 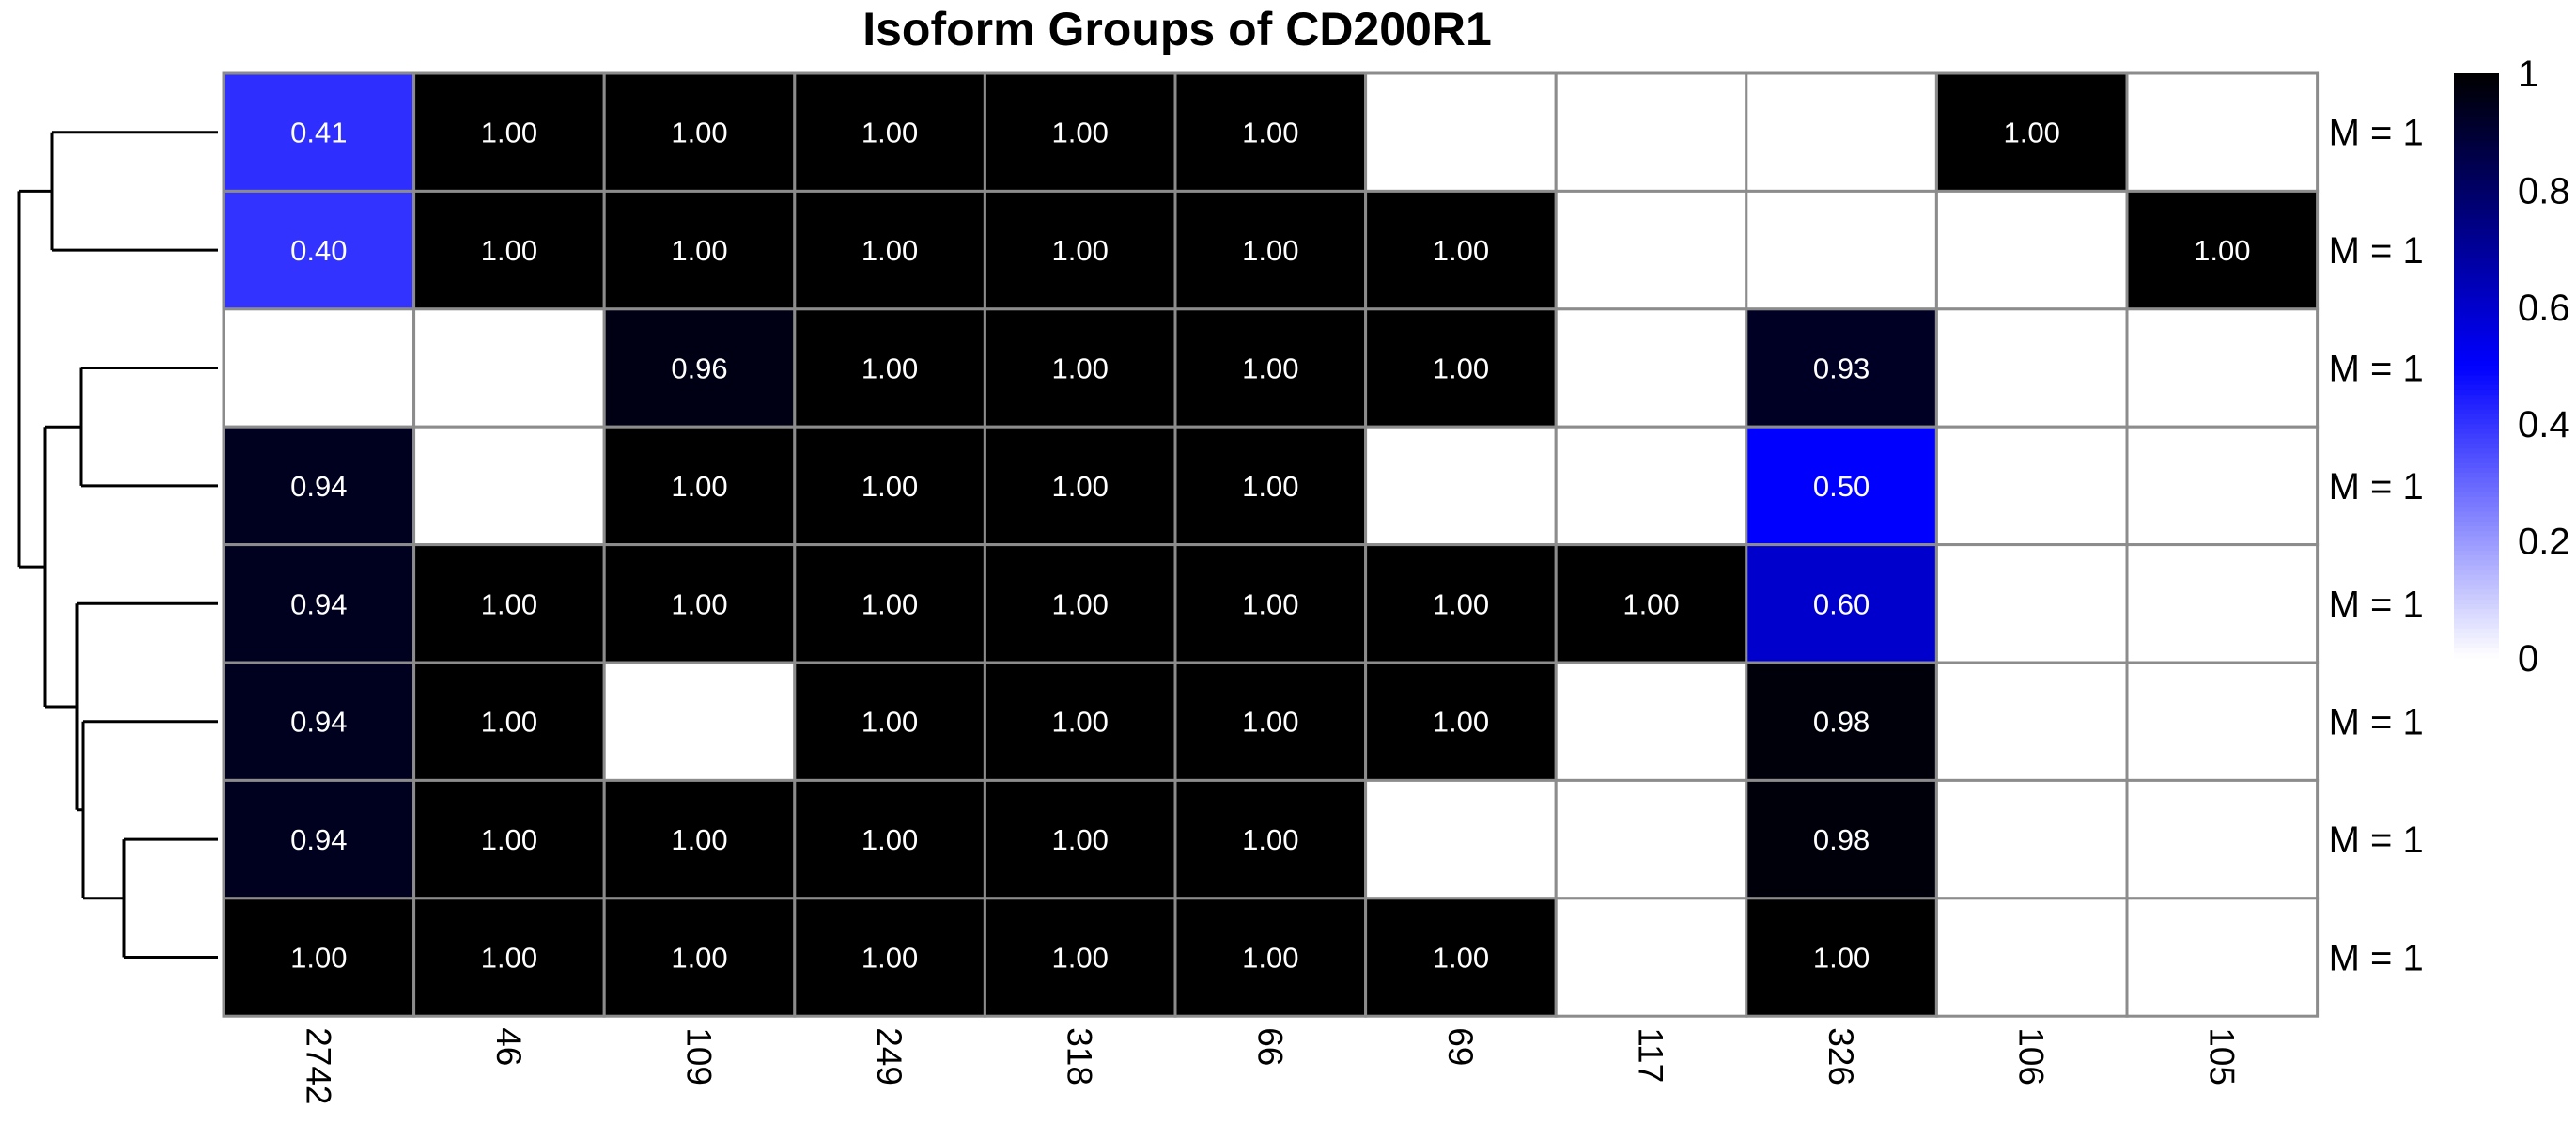 What do you see at coordinates (1842, 487) in the screenshot?
I see `cell-value-label: 0.50` at bounding box center [1842, 487].